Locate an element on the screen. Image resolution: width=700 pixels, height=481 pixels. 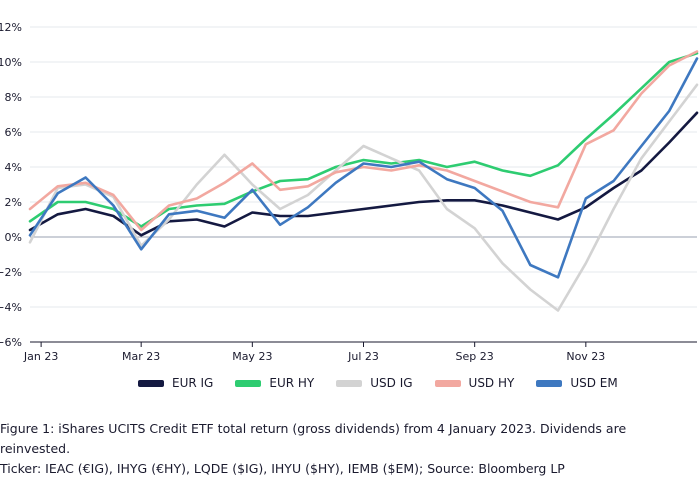
x-tick-label: Jul 23 is located at coordinates (363, 356).